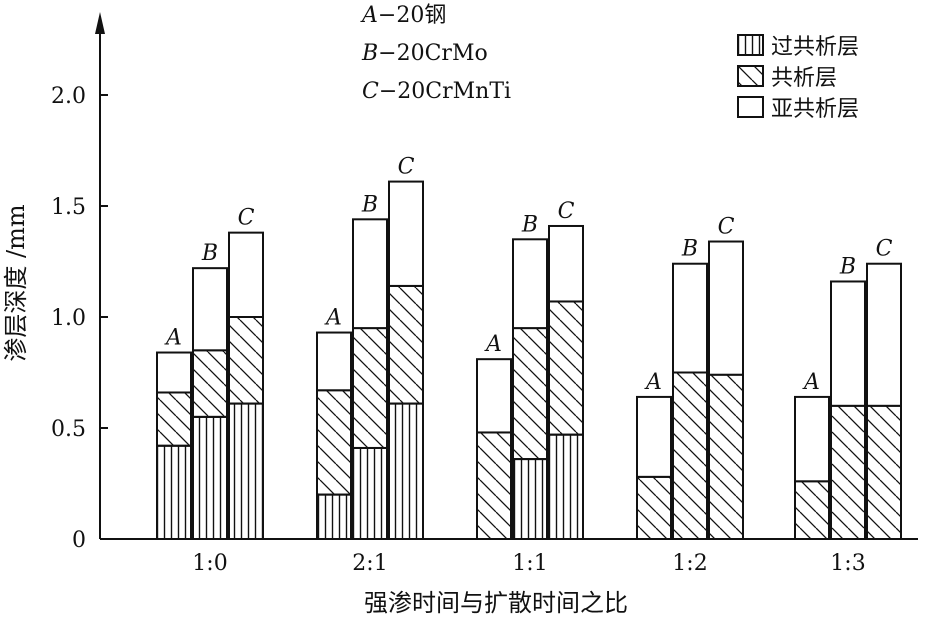 The height and width of the screenshot is (619, 943). I want to click on y-tick-label: 0.5, so click(68, 429).